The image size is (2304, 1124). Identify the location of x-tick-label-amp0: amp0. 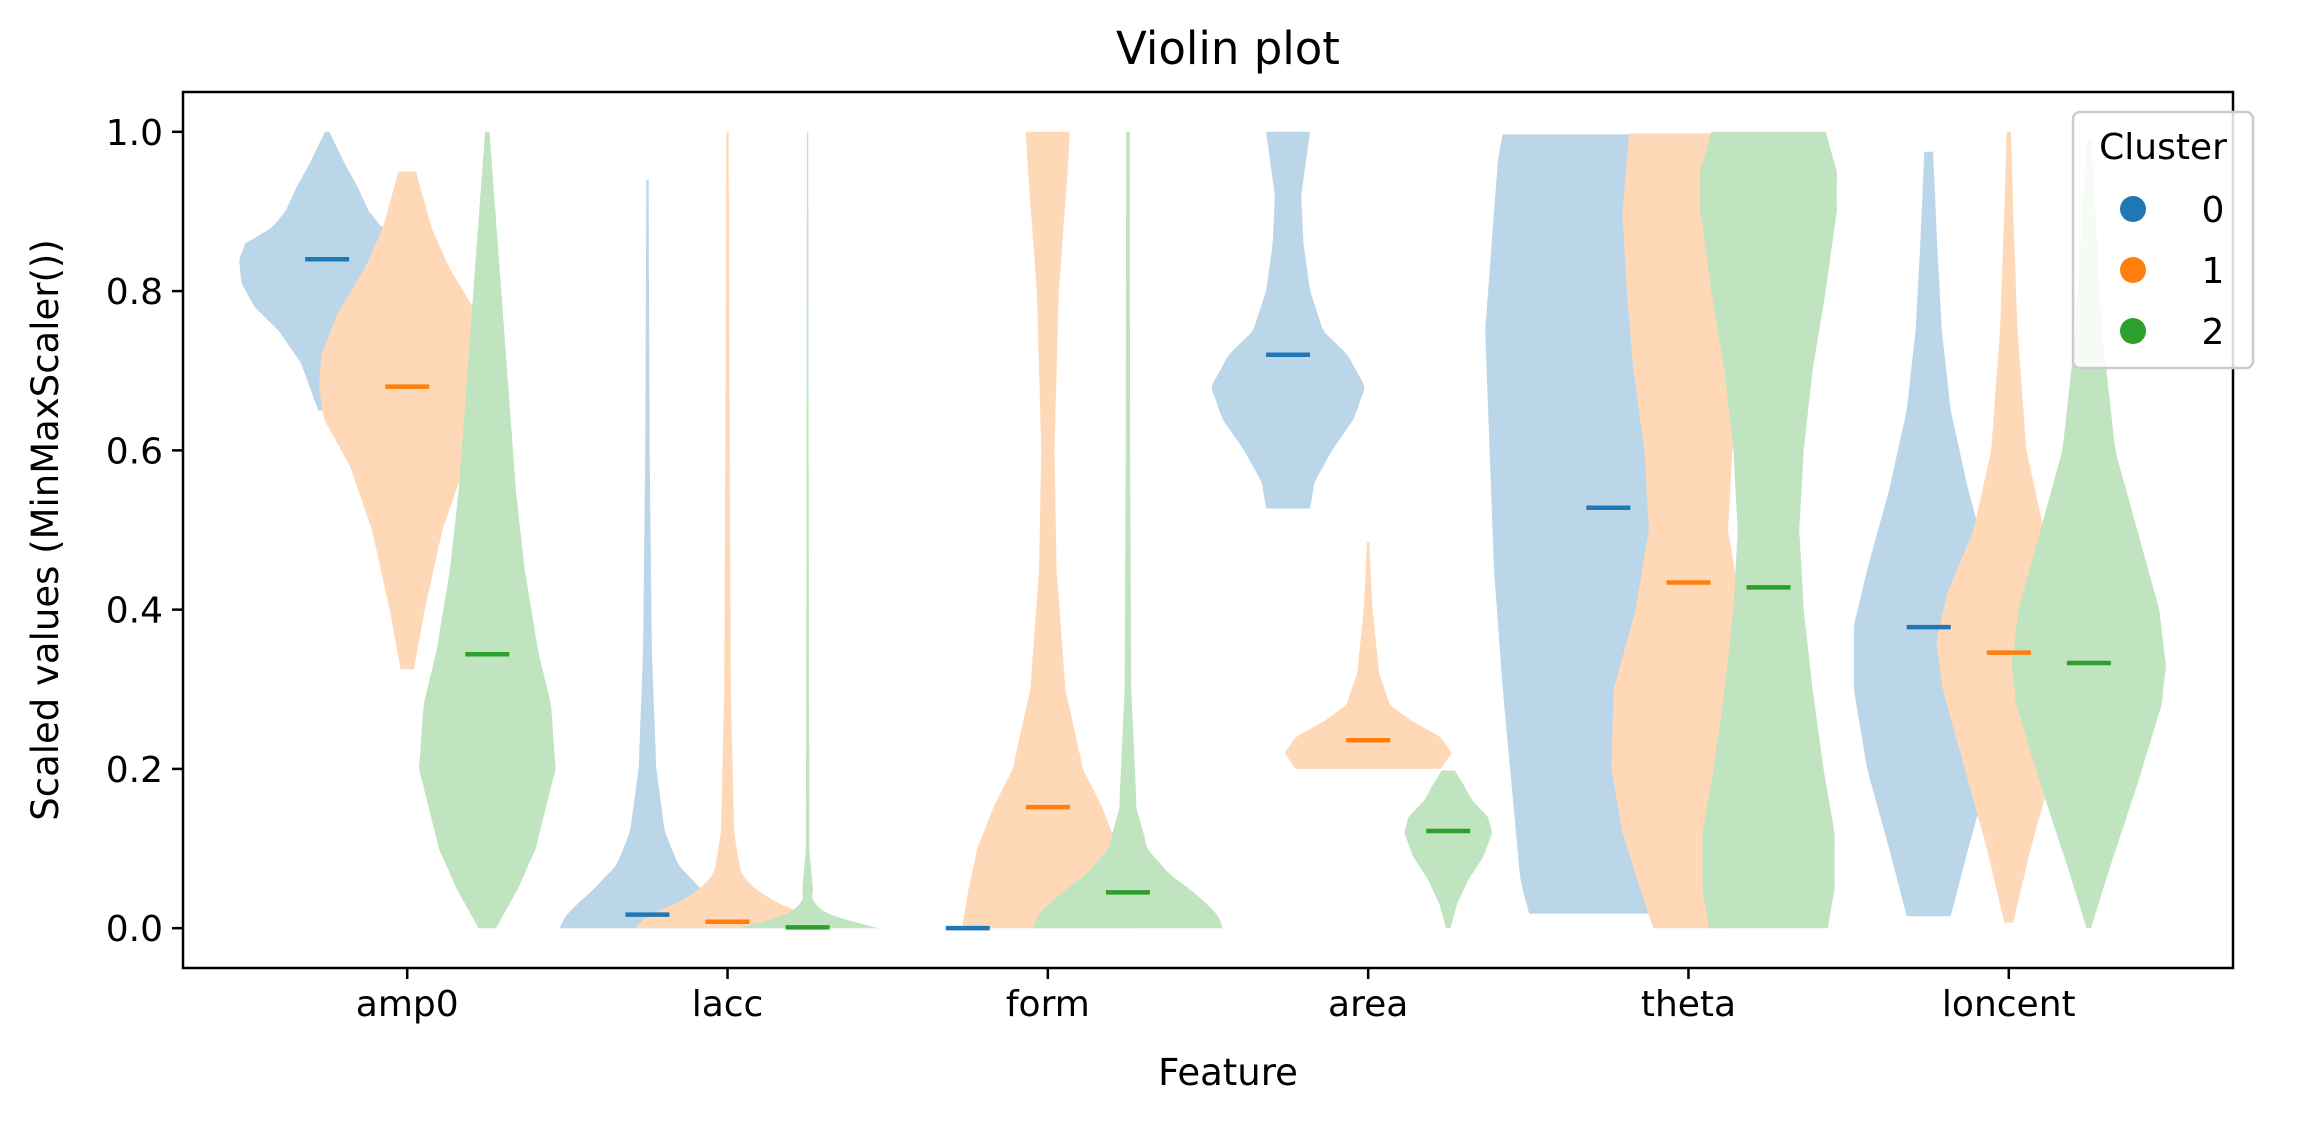
(407, 1004).